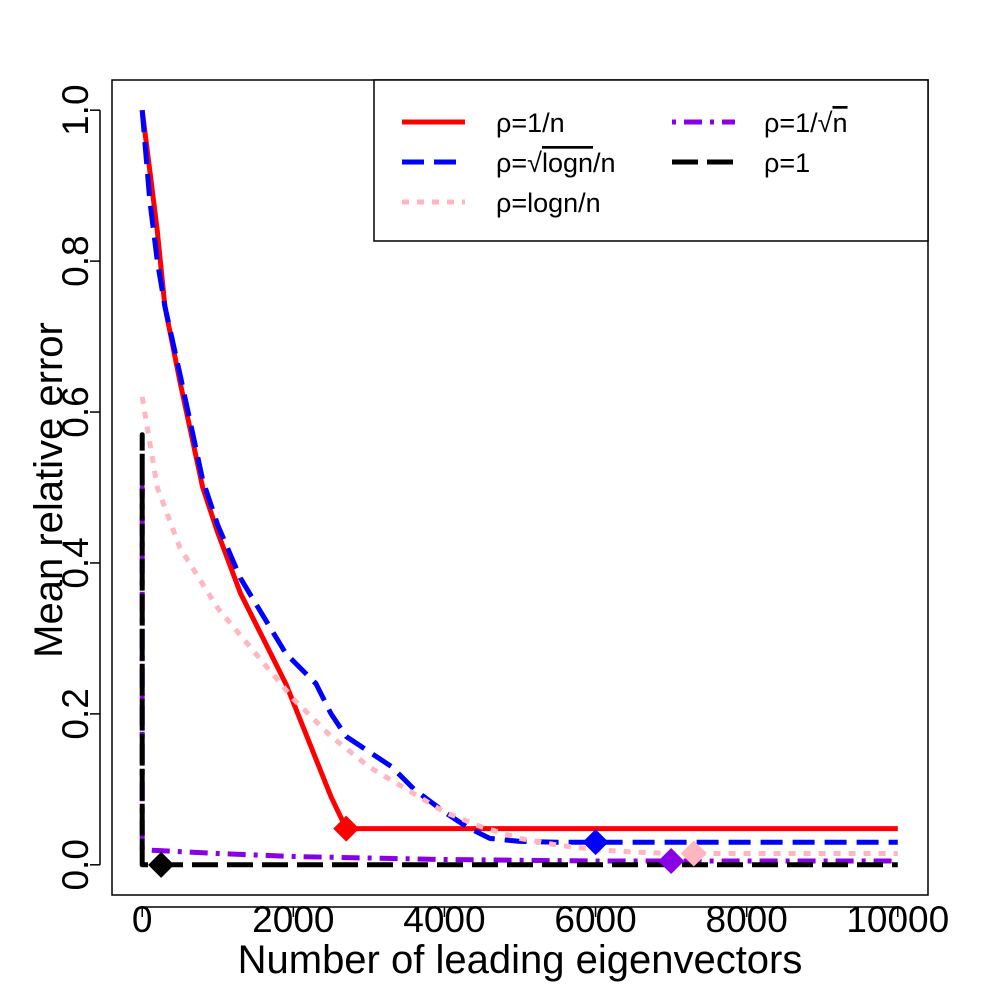  Describe the element at coordinates (142, 919) in the screenshot. I see `x-tick-label: 0` at that location.